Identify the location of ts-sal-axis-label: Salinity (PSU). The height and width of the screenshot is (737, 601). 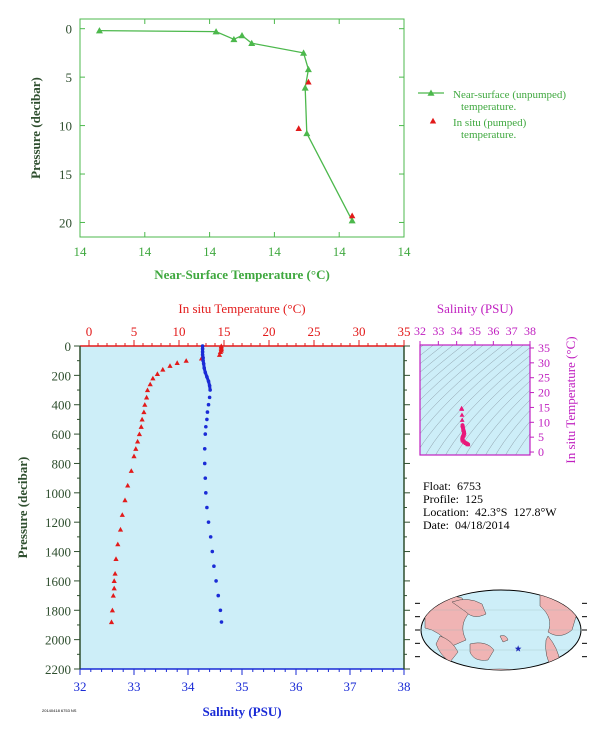
(475, 308).